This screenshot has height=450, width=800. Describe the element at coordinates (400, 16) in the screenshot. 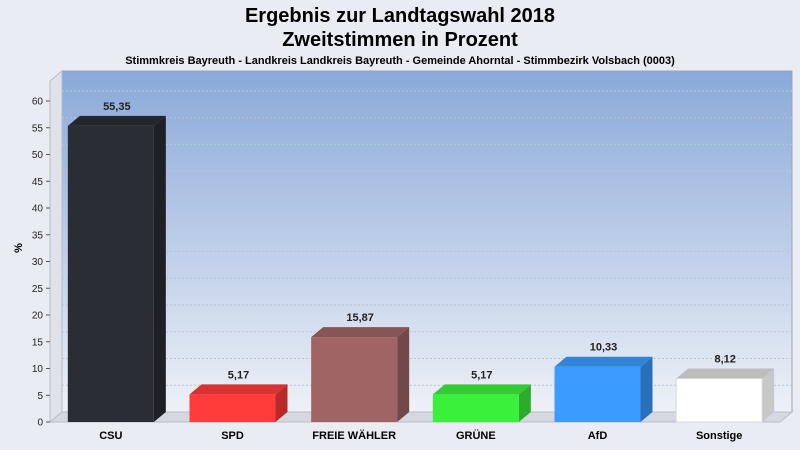

I see `chart-title-line1: Ergebnis zur Landtagswahl 2018` at that location.